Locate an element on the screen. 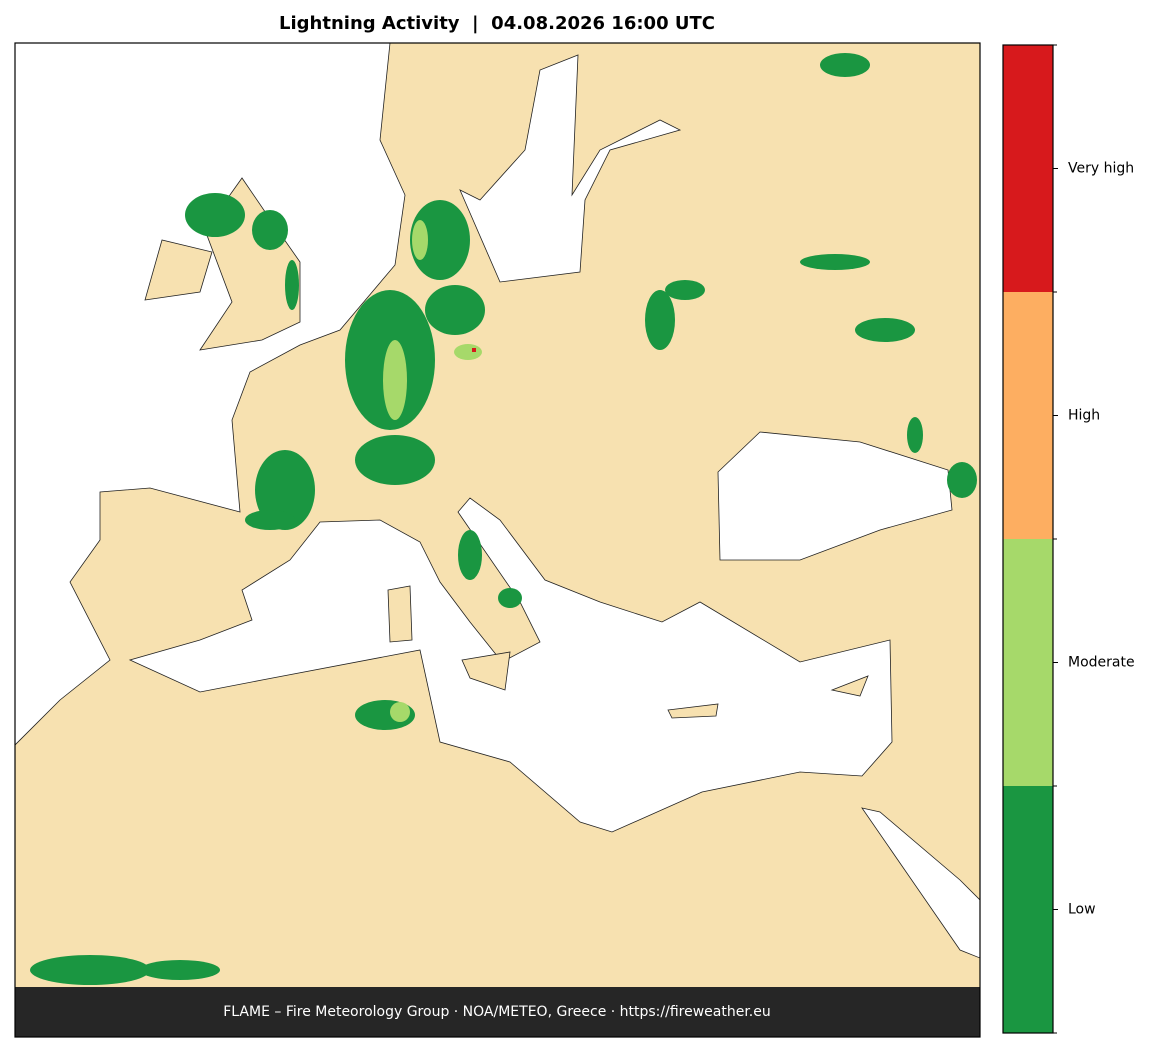 The width and height of the screenshot is (1161, 1056). colorbar-label: High is located at coordinates (1084, 416).